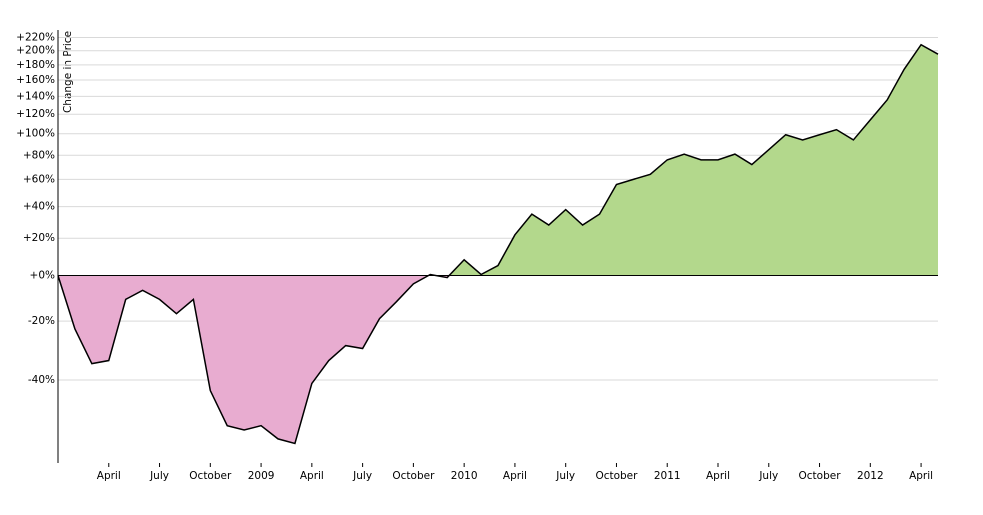 The height and width of the screenshot is (515, 983). Describe the element at coordinates (35, 96) in the screenshot. I see `y-tick-label: +140%` at that location.